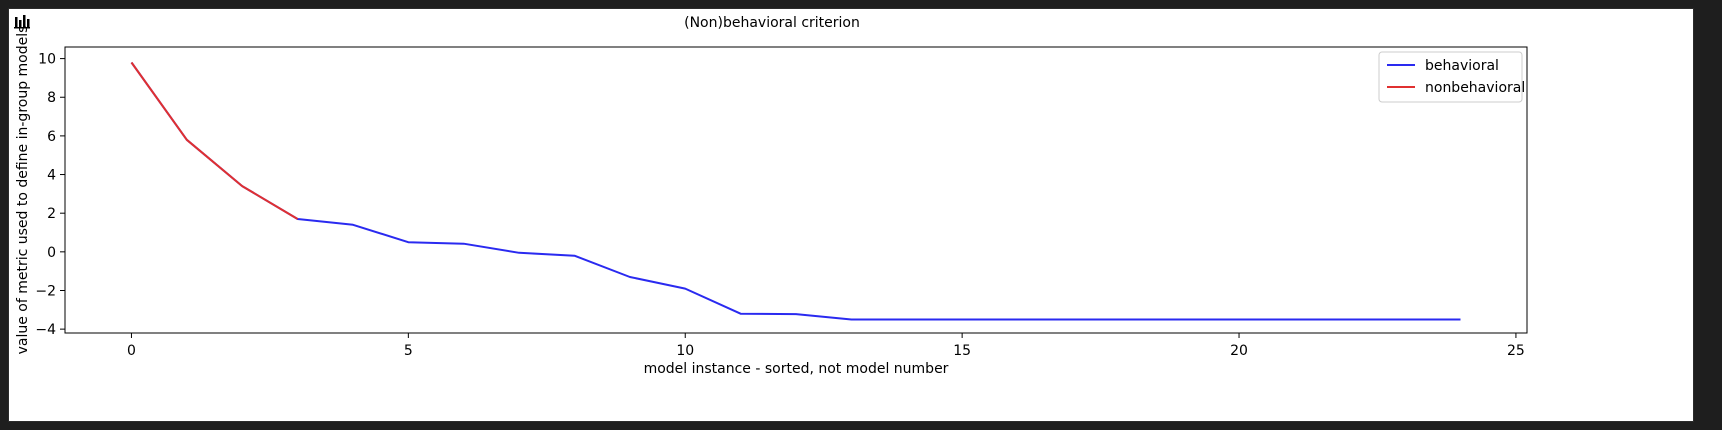 This screenshot has height=430, width=1722. What do you see at coordinates (47, 60) in the screenshot?
I see `y-tick-label: 10` at bounding box center [47, 60].